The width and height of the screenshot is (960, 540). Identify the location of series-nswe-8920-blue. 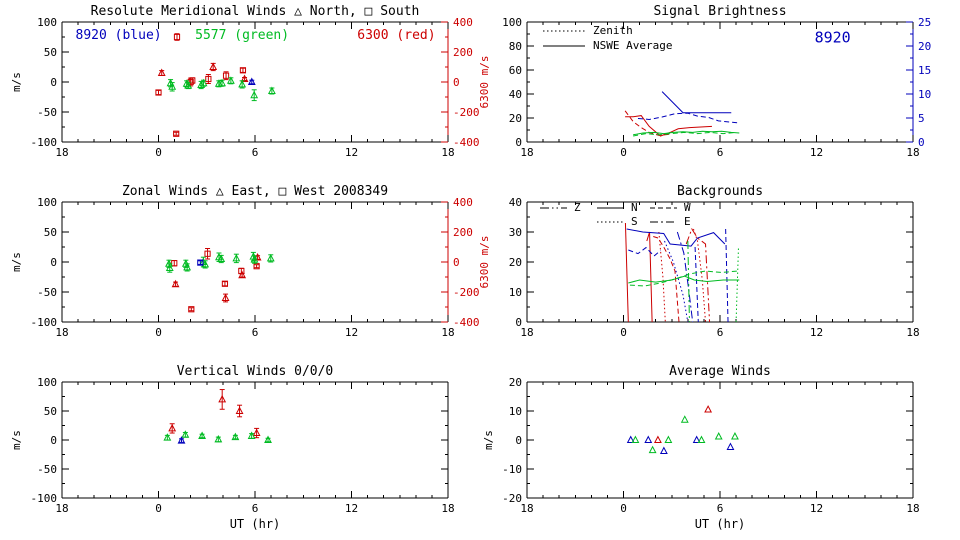
(696, 102).